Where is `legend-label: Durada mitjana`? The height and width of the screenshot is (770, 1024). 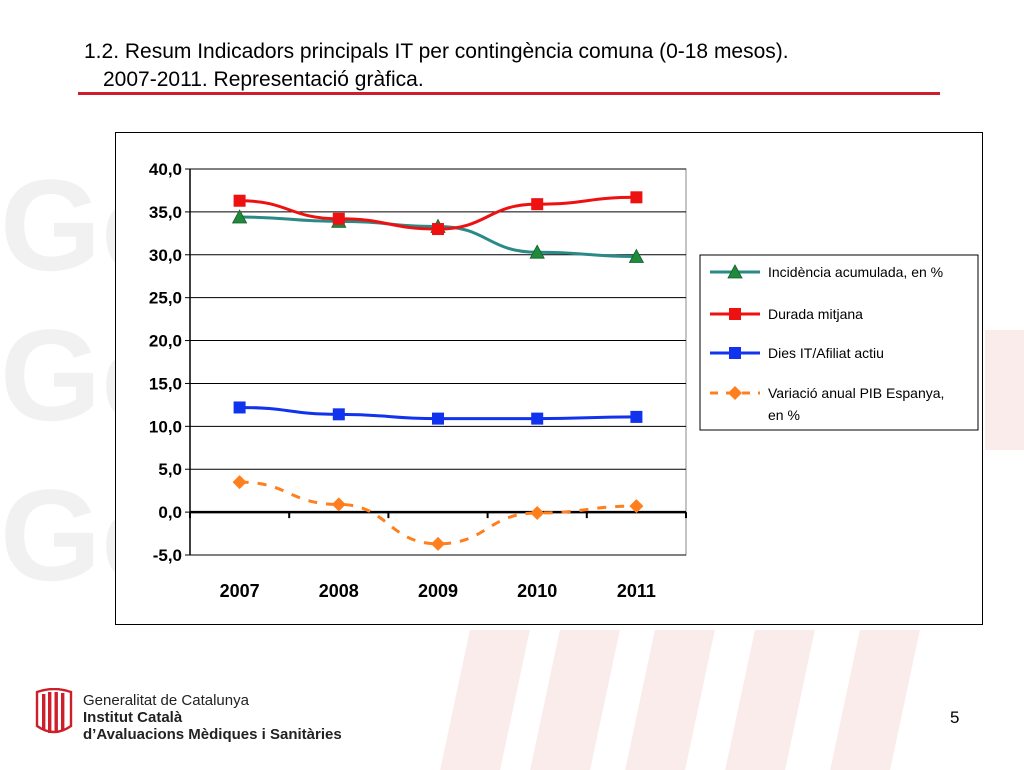 legend-label: Durada mitjana is located at coordinates (815, 314).